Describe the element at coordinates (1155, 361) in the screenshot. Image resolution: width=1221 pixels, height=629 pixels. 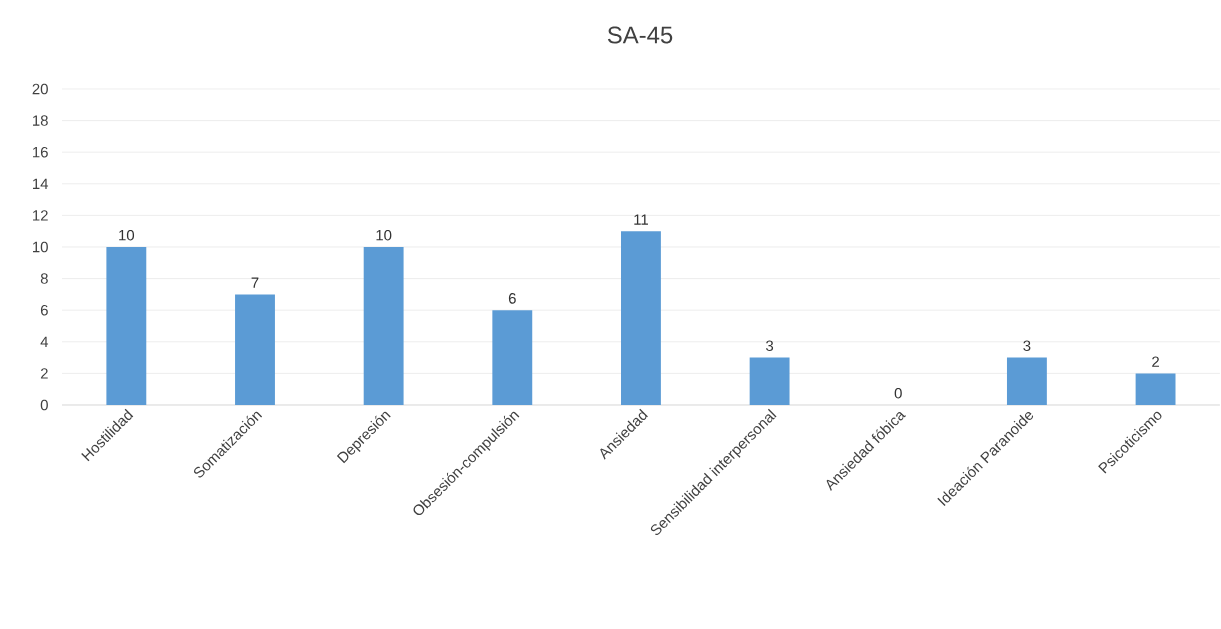
I see `data-label: 2` at that location.